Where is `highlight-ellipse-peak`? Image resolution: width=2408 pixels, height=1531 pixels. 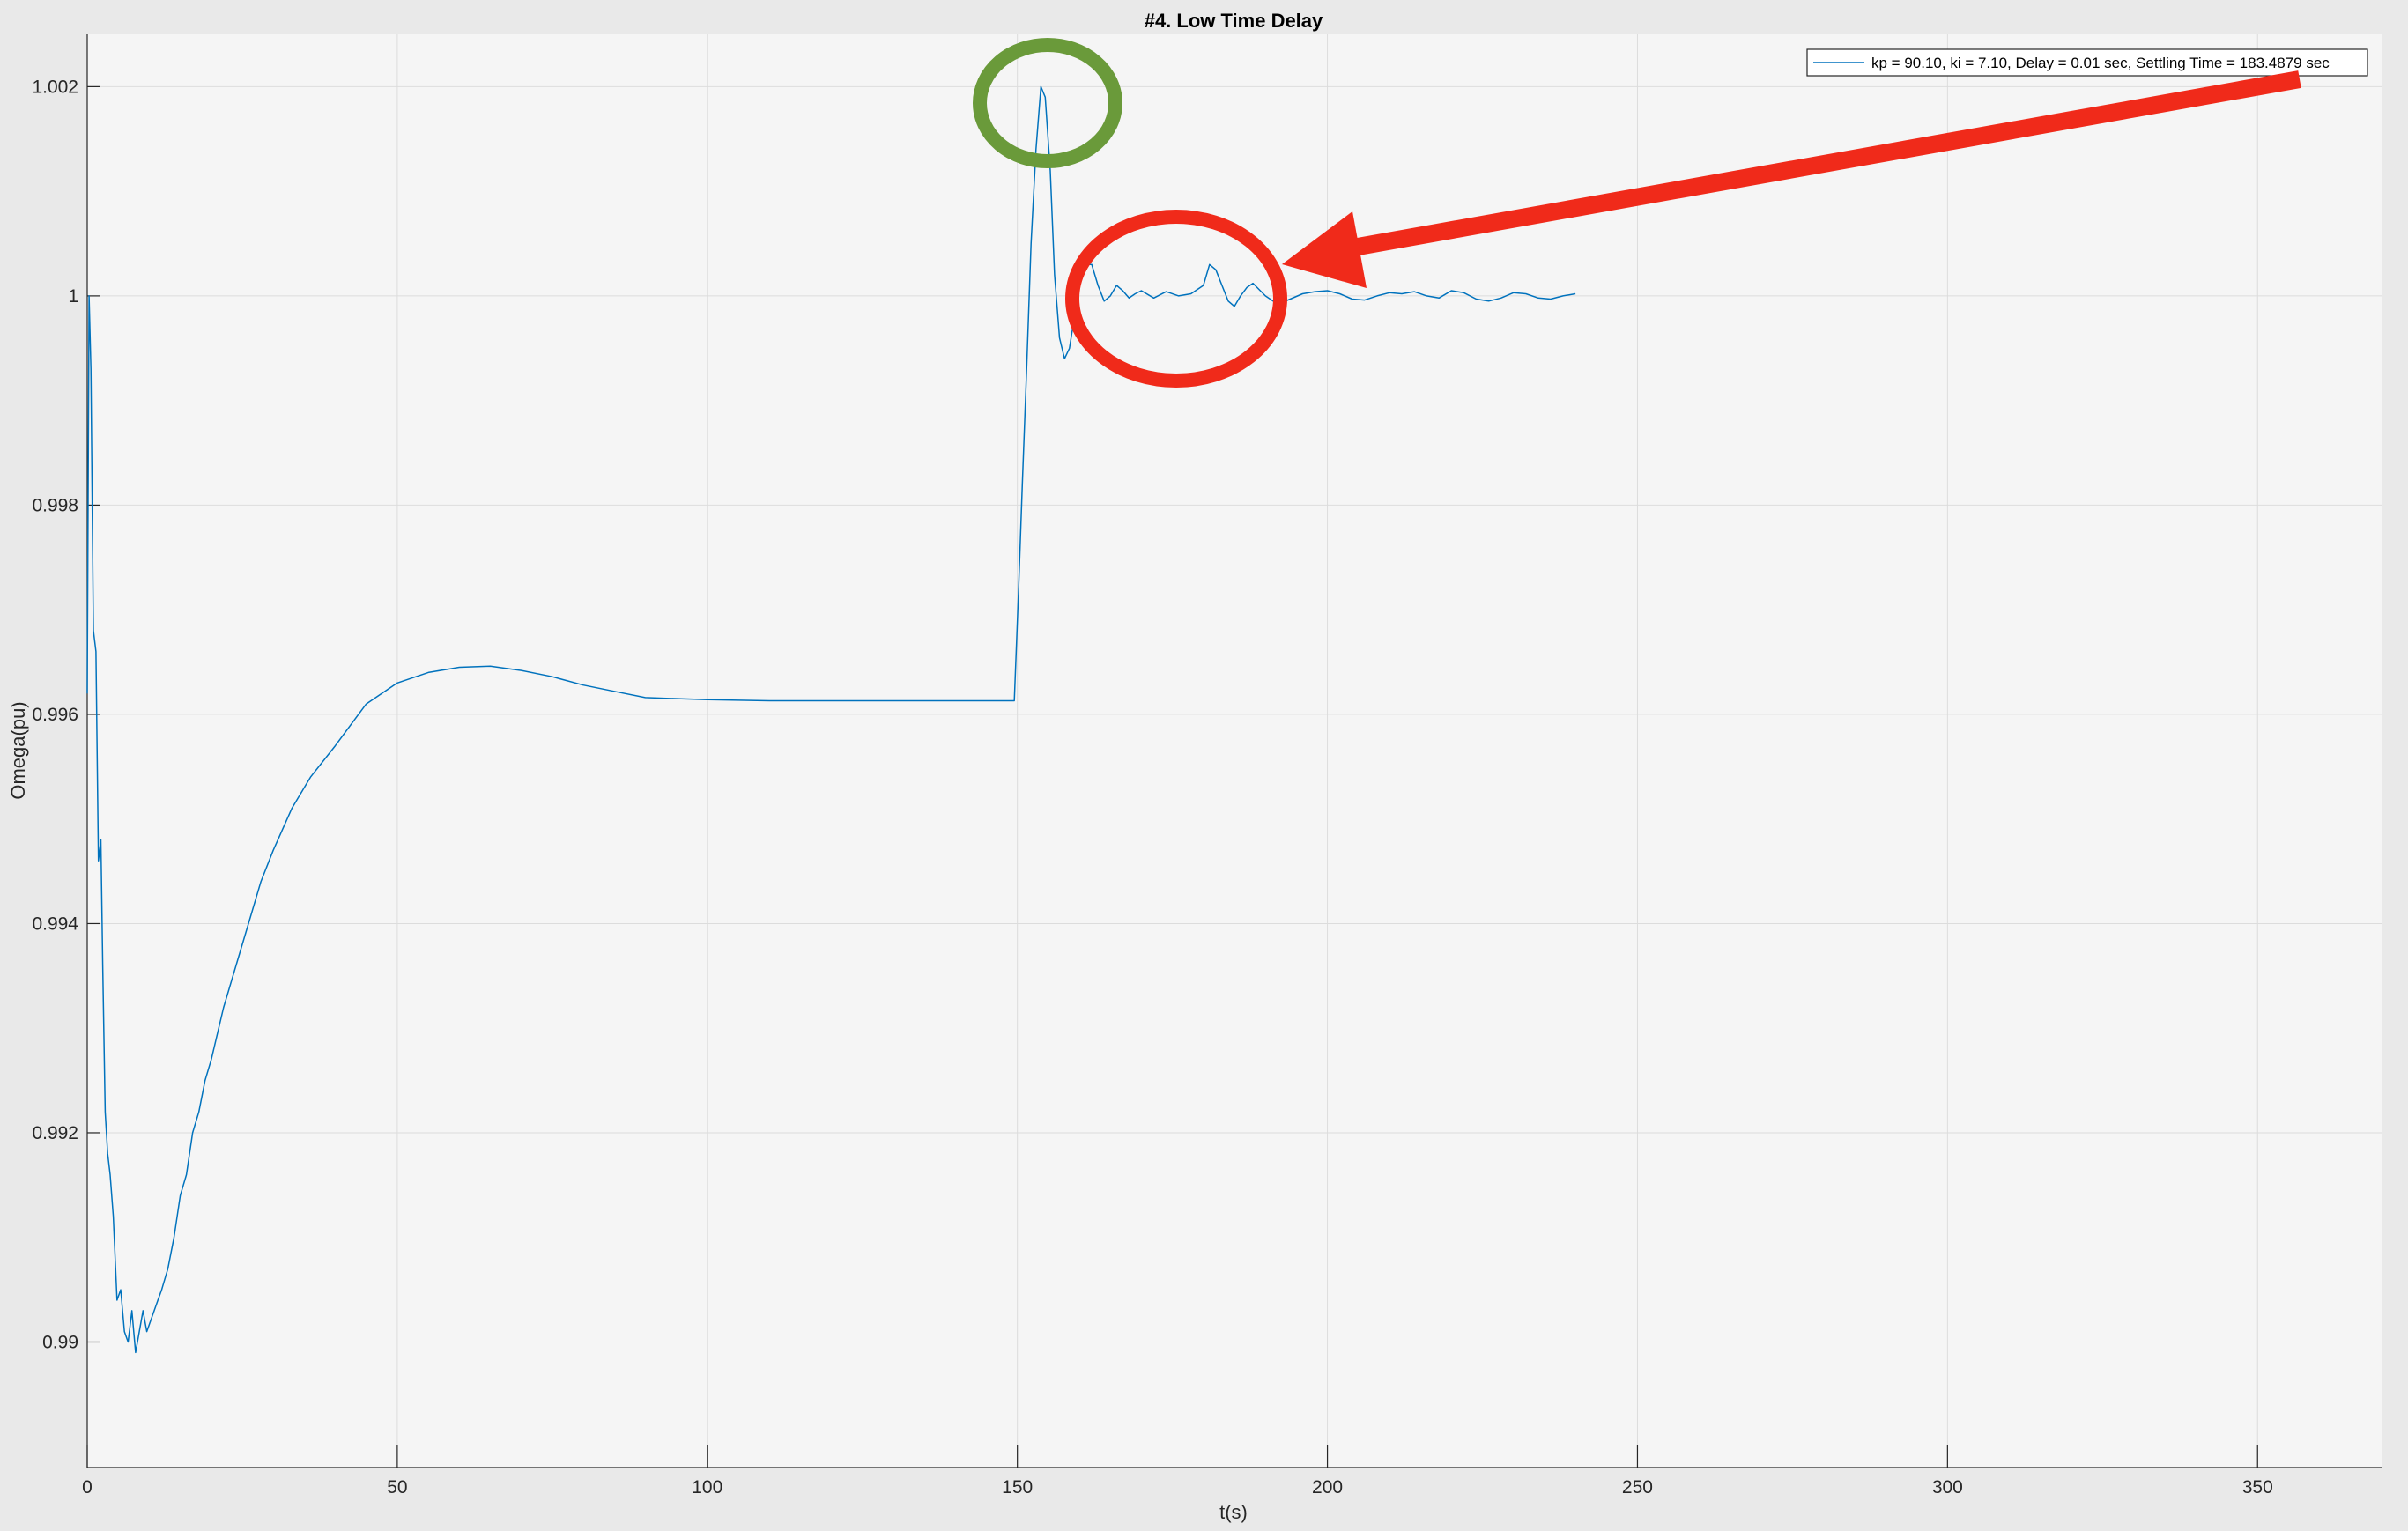 highlight-ellipse-peak is located at coordinates (1047, 103).